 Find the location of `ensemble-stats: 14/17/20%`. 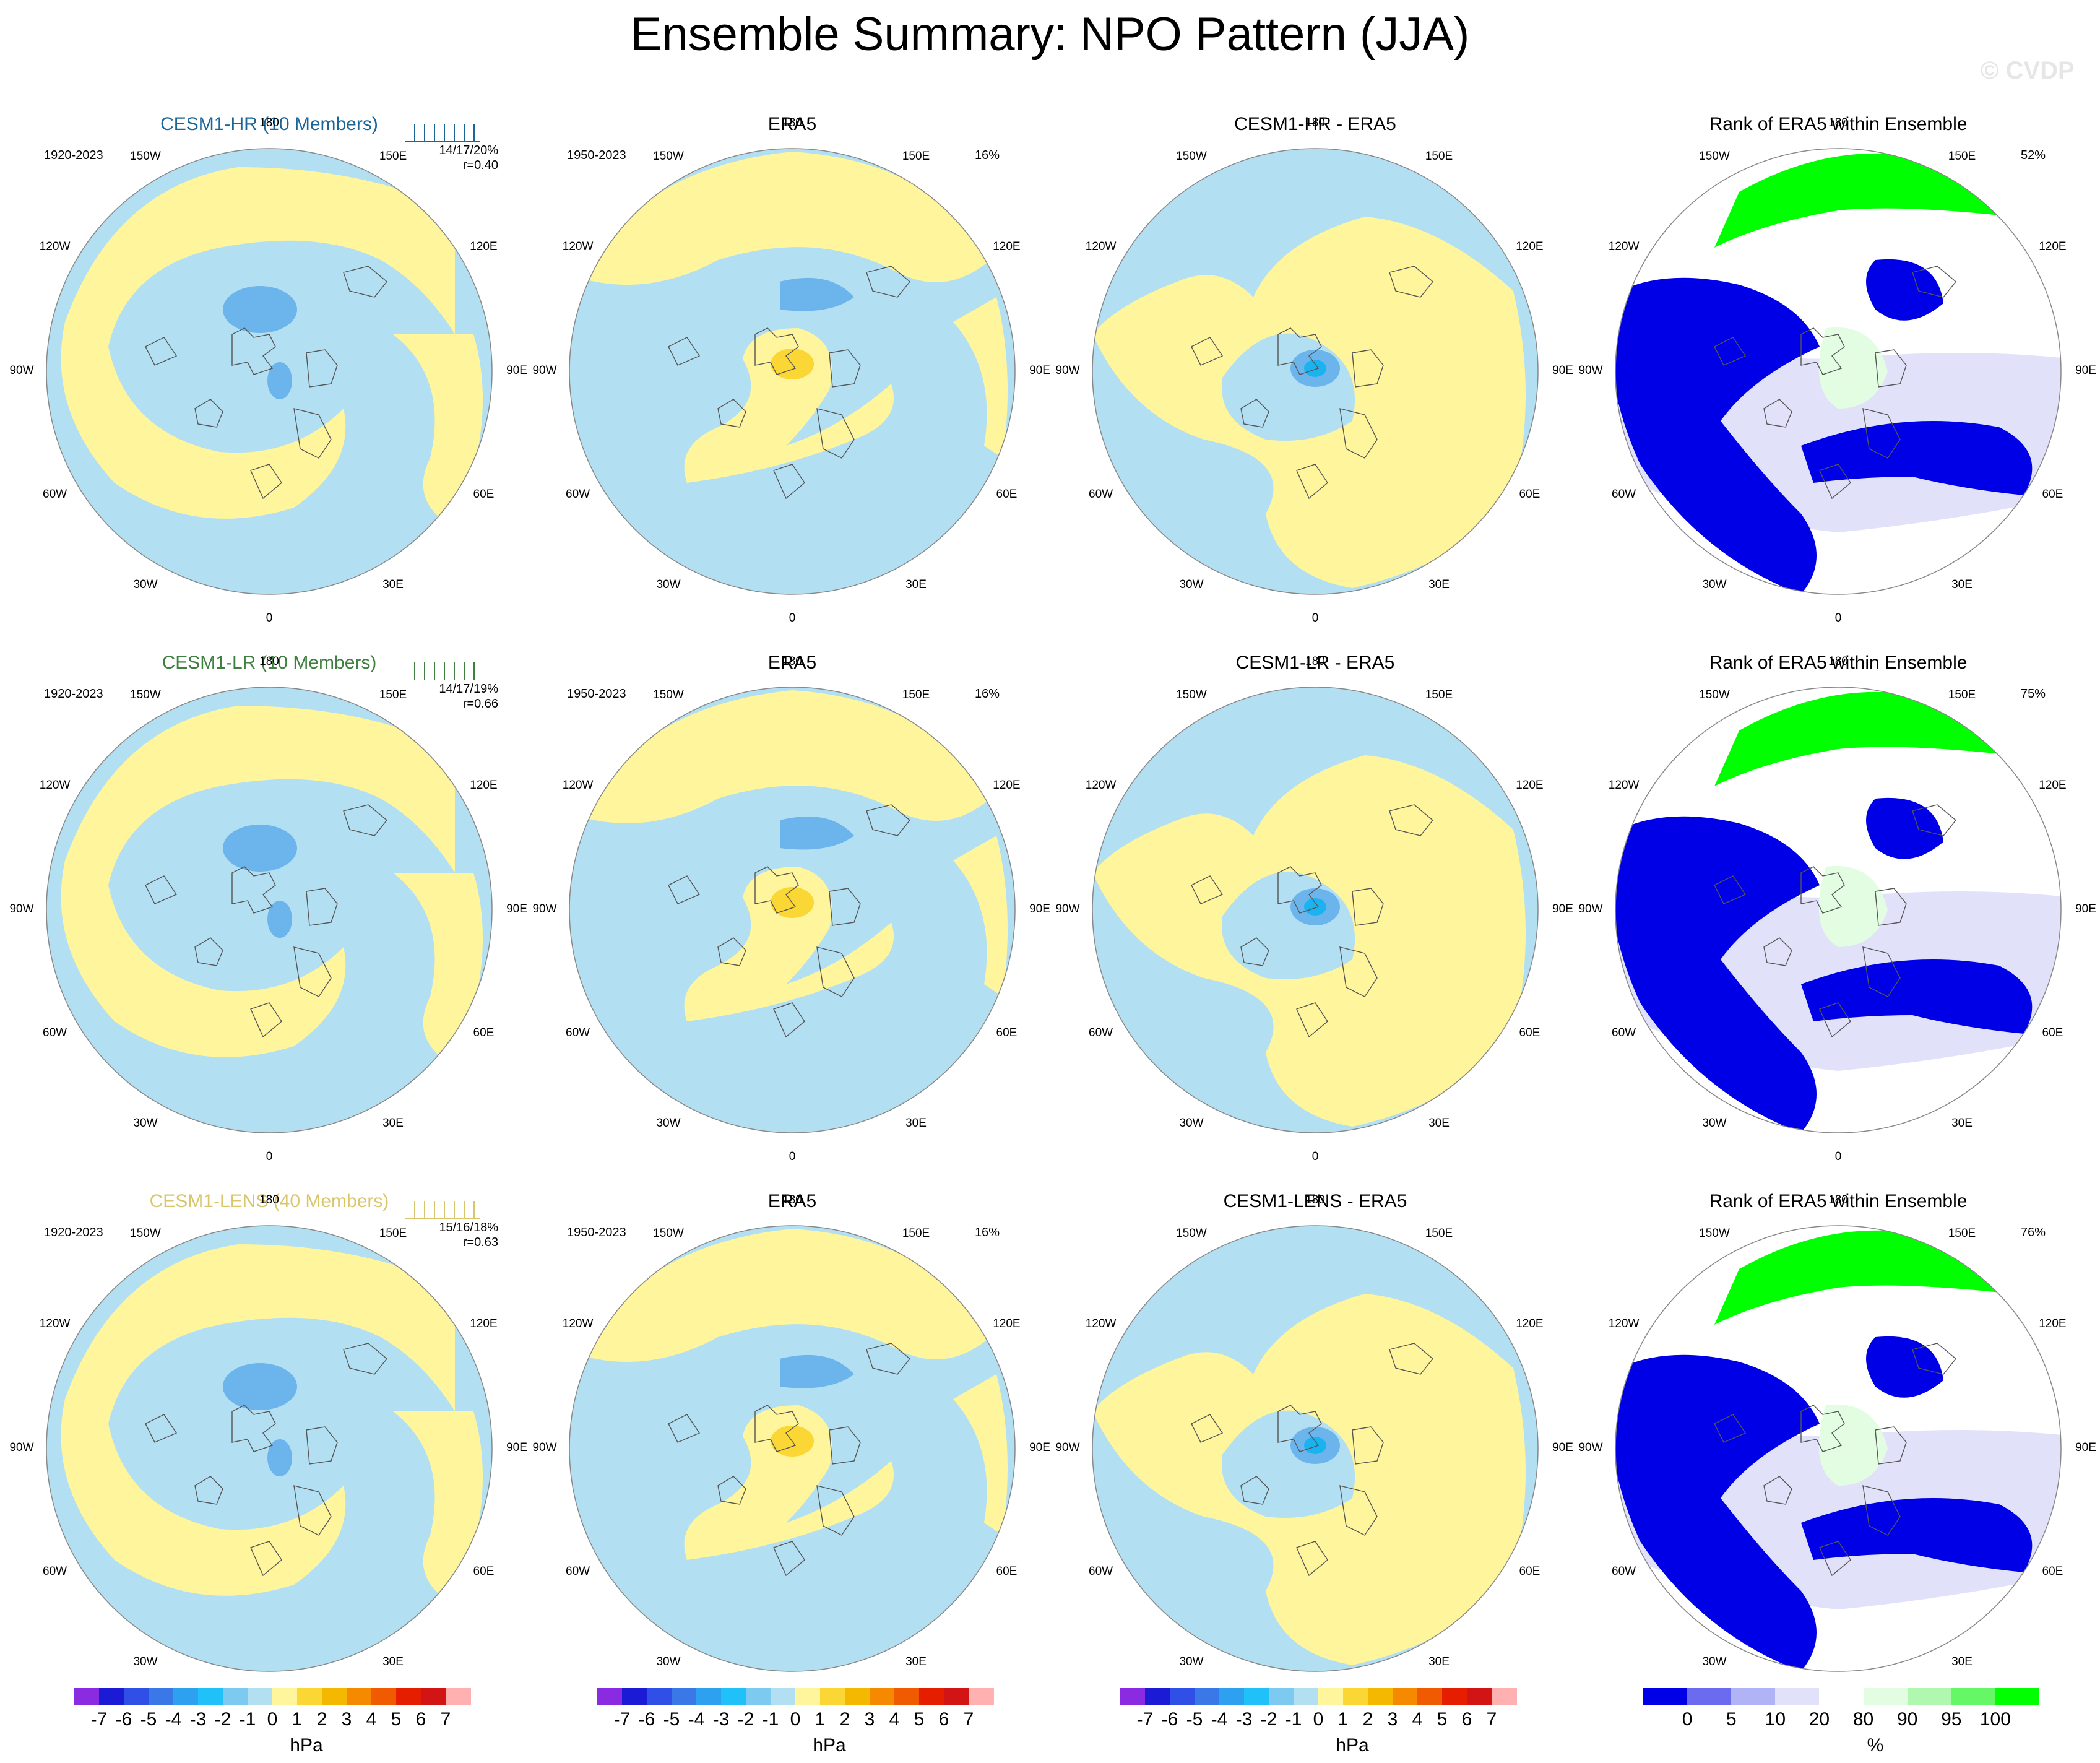

ensemble-stats: 14/17/20% is located at coordinates (468, 150).